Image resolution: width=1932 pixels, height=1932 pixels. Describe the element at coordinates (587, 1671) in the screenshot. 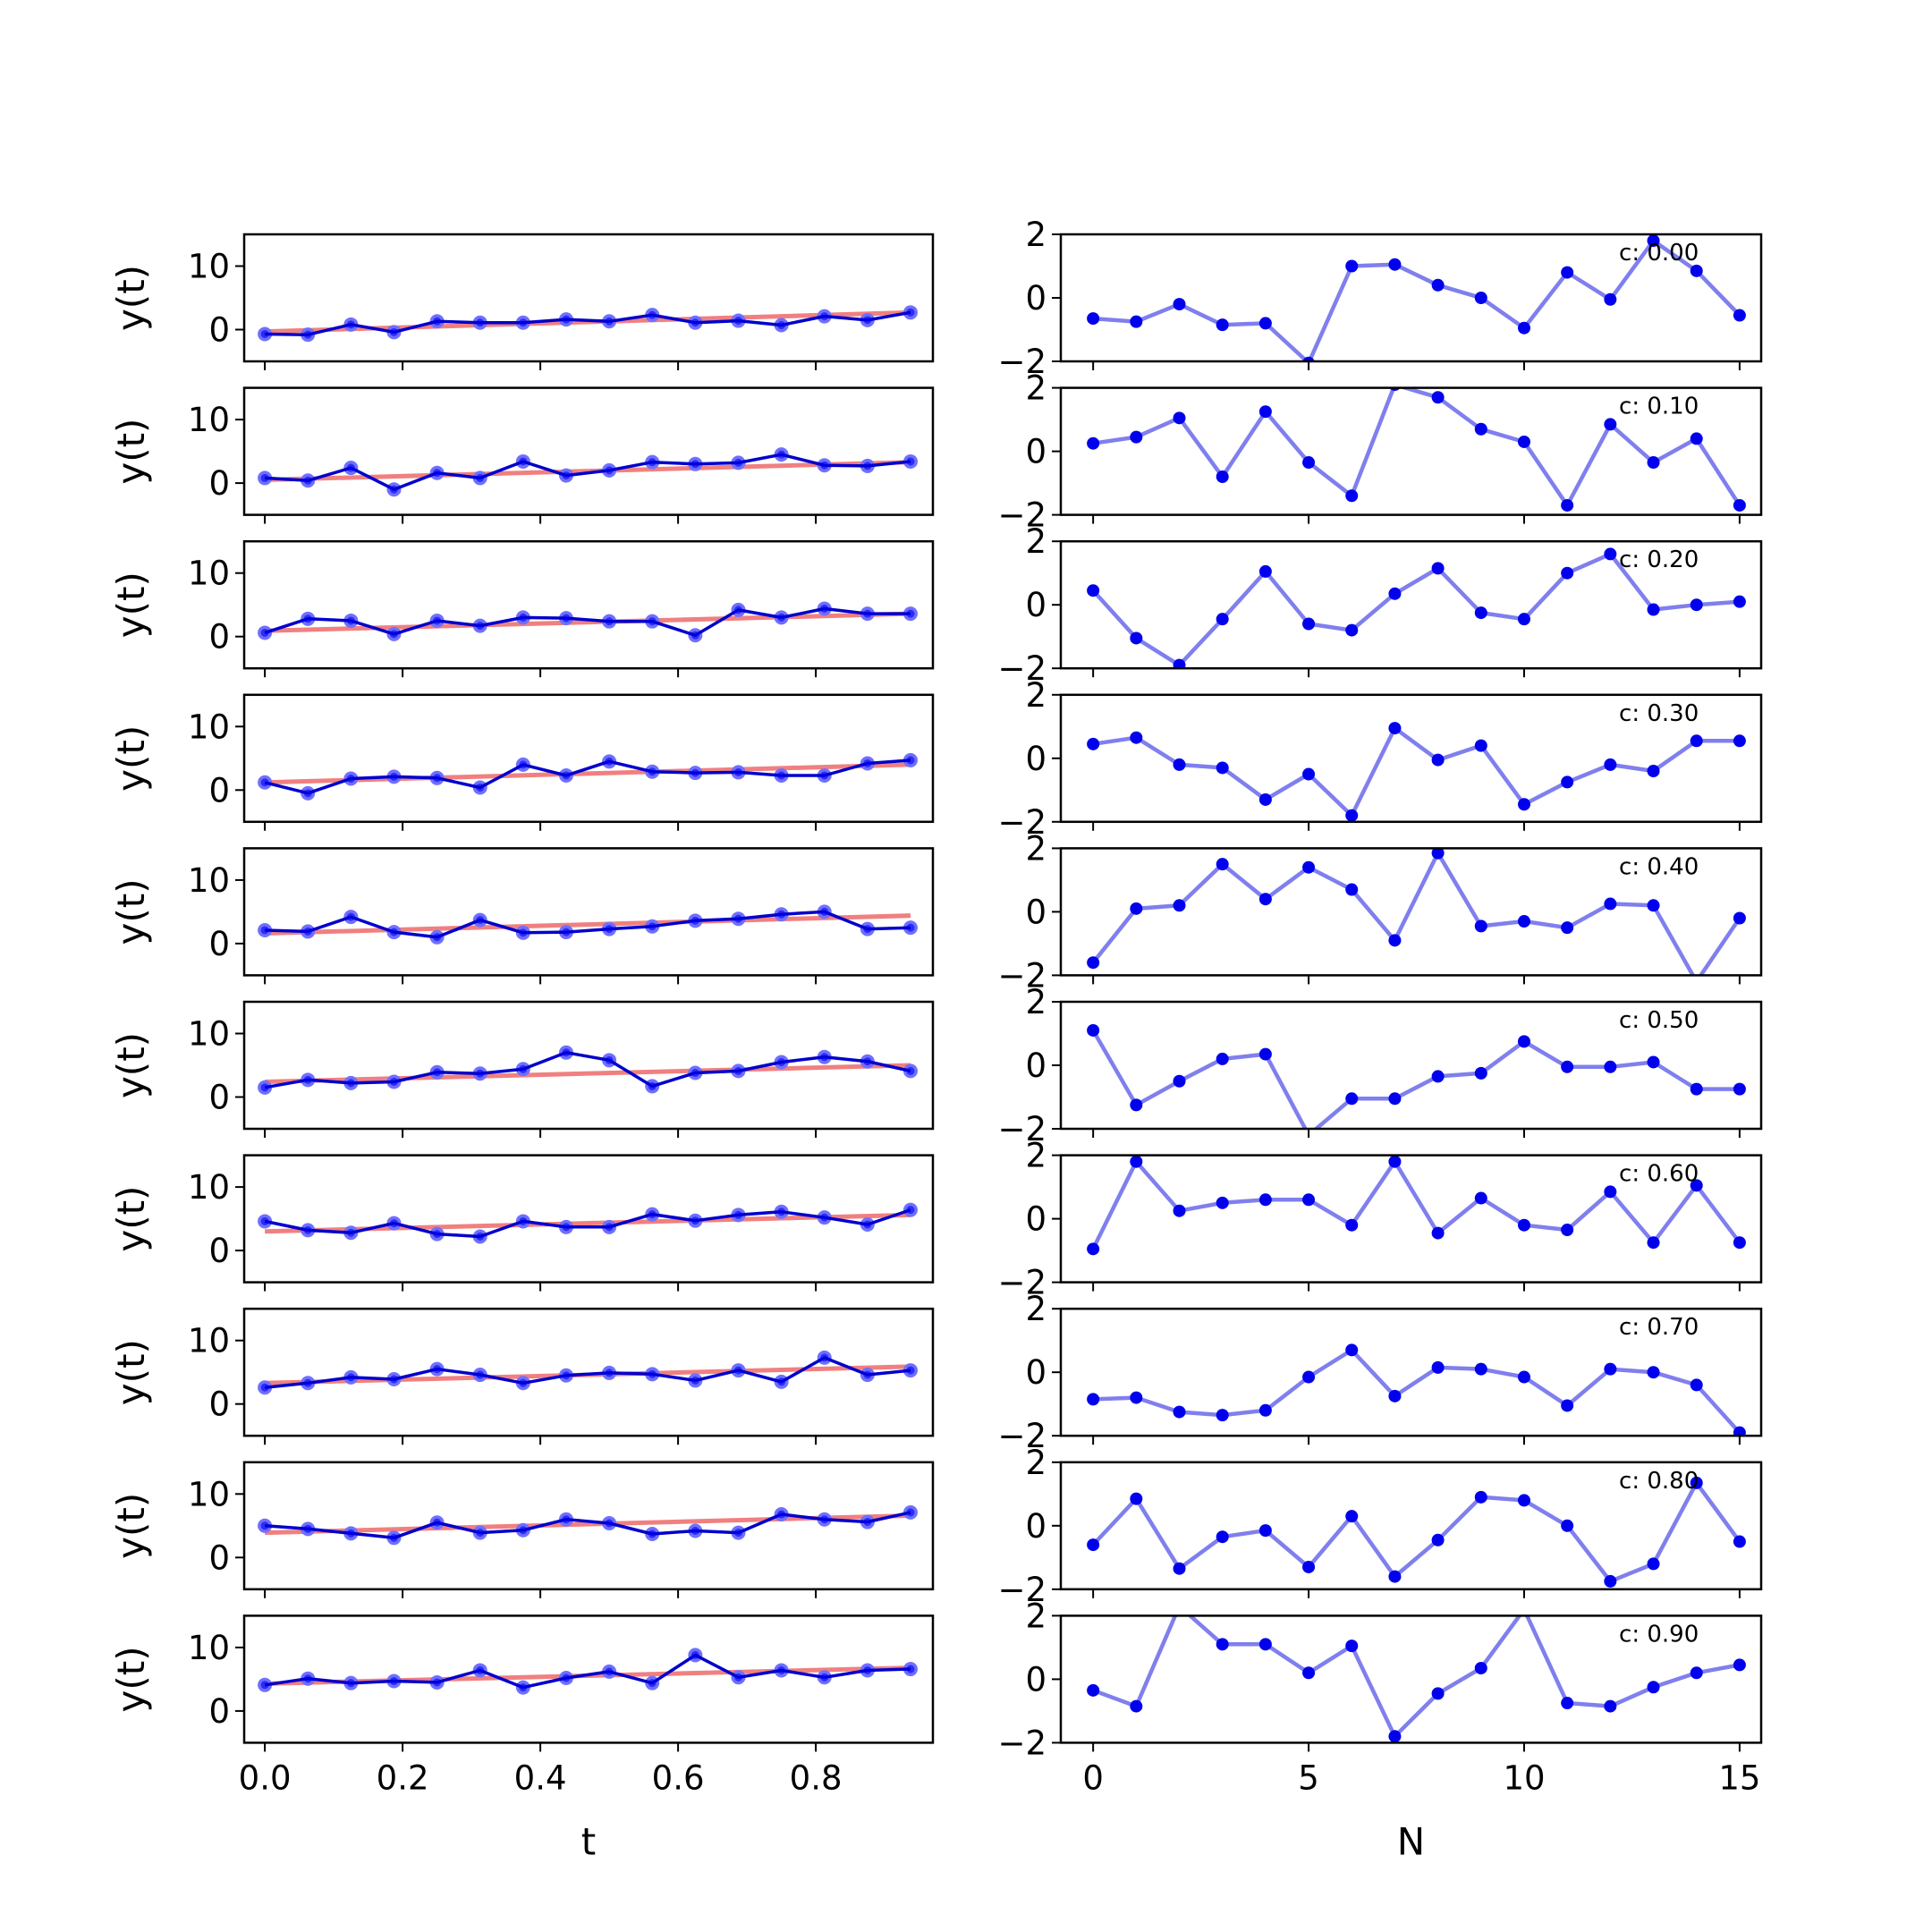

I see `series-line` at that location.